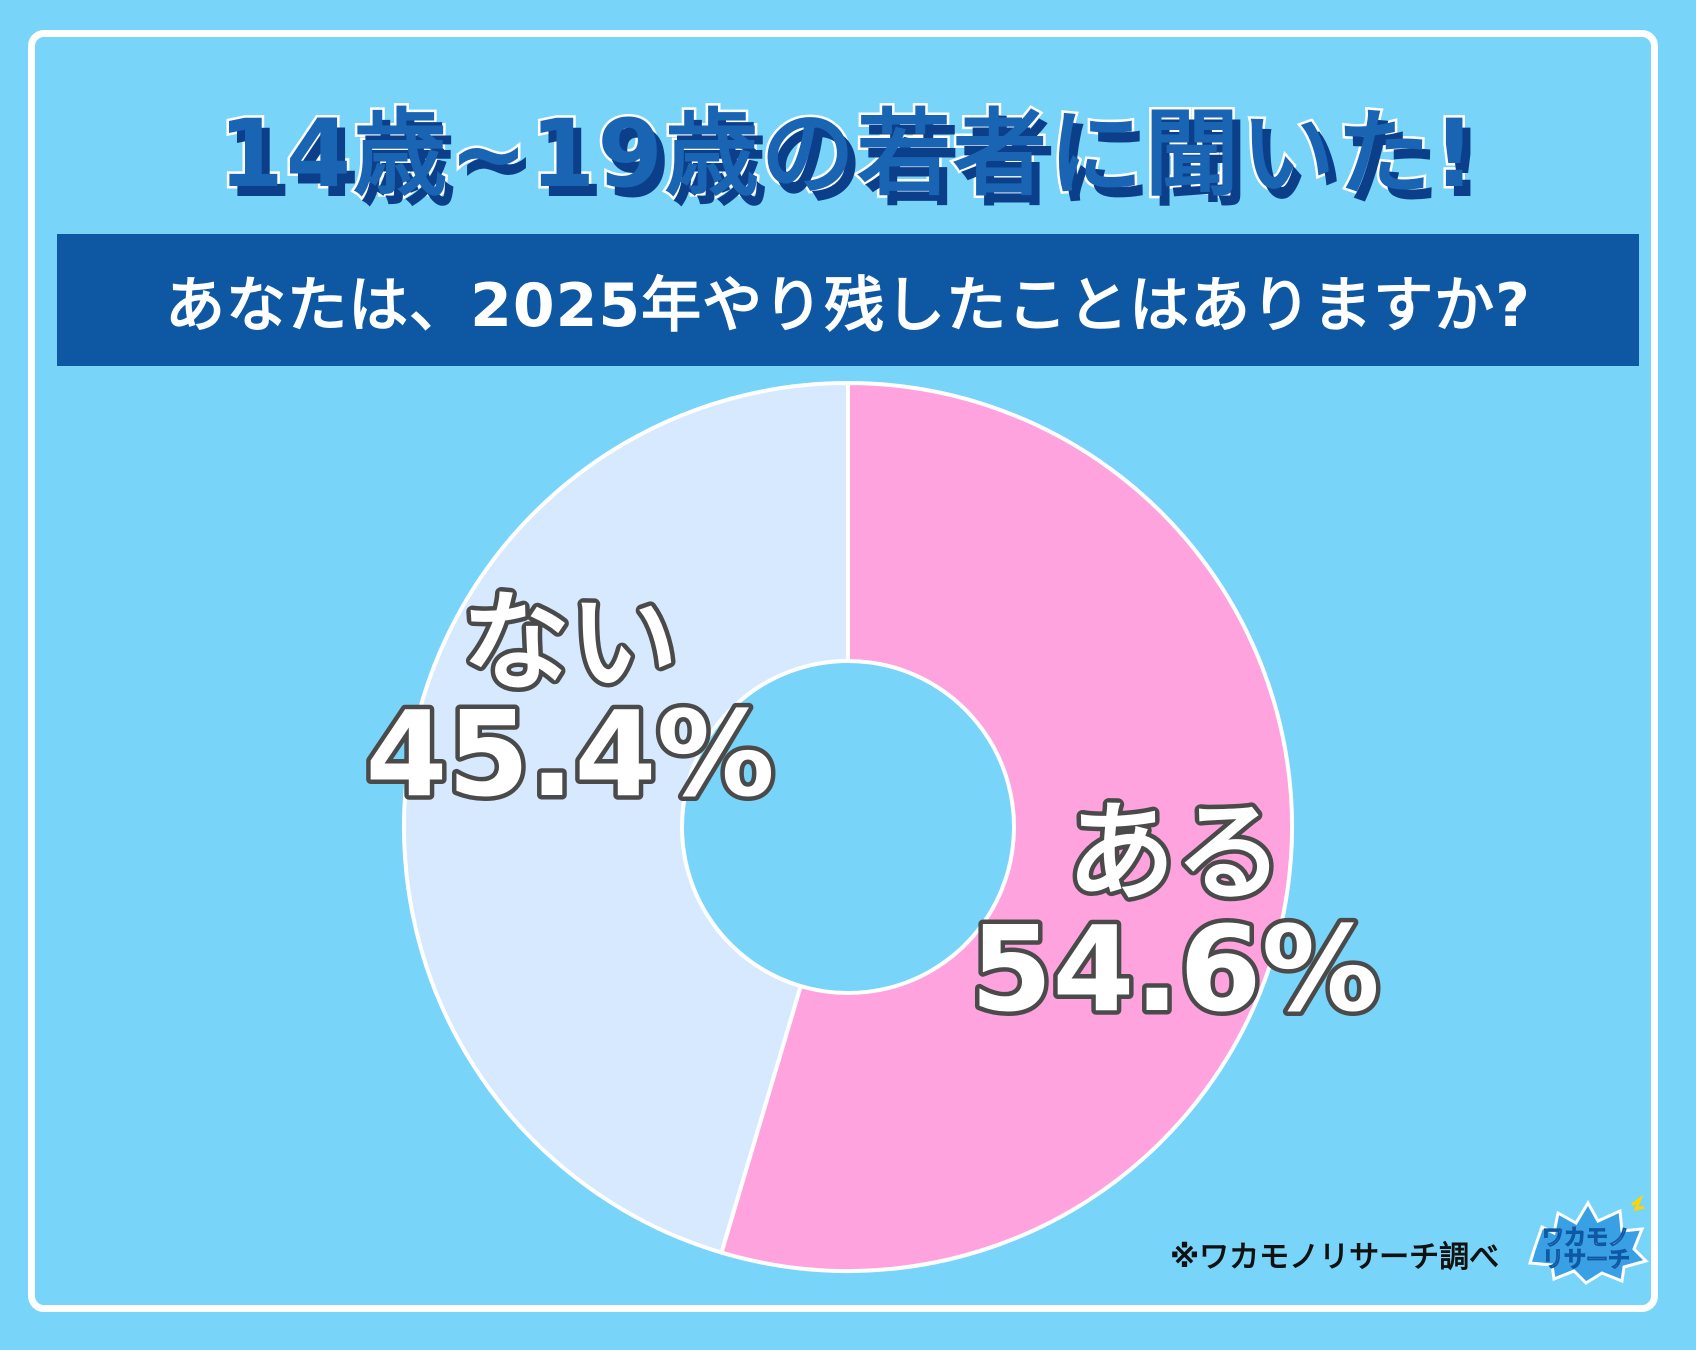 Image resolution: width=1696 pixels, height=1350 pixels. Describe the element at coordinates (1586, 1260) in the screenshot. I see `logo-line-2: リサーチ` at that location.